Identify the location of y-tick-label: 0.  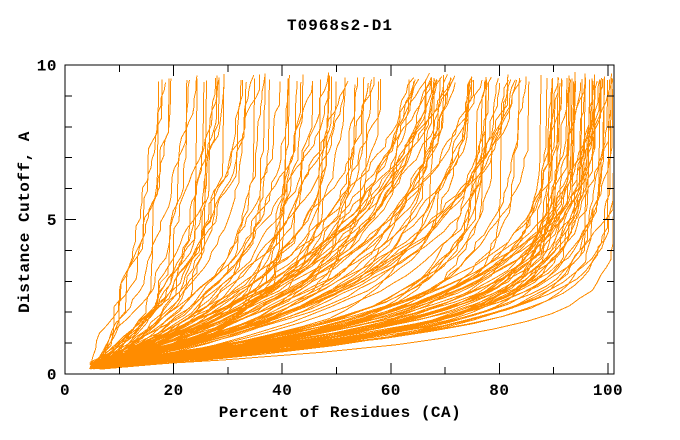
(52, 376).